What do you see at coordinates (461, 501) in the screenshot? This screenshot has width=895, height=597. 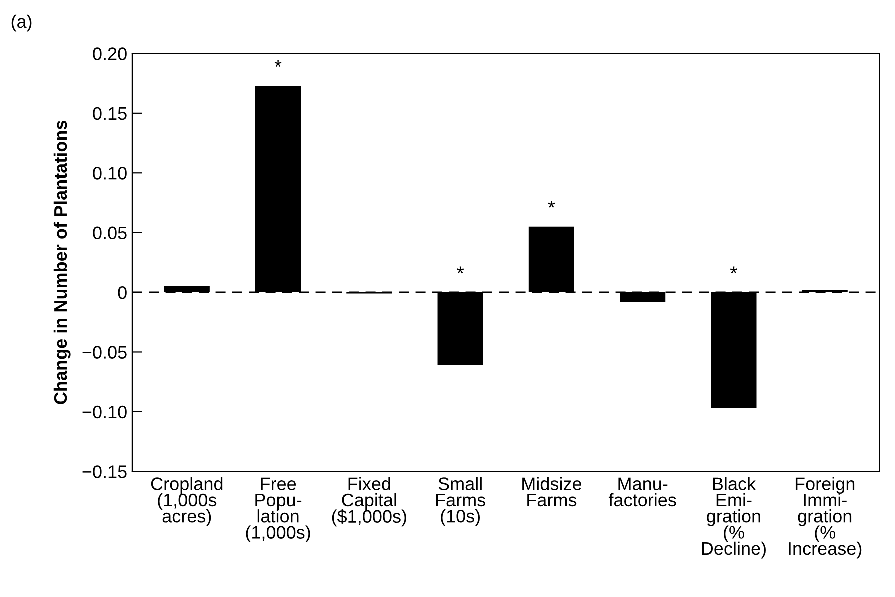 I see `x-tick-label: Small Farms (10s)` at bounding box center [461, 501].